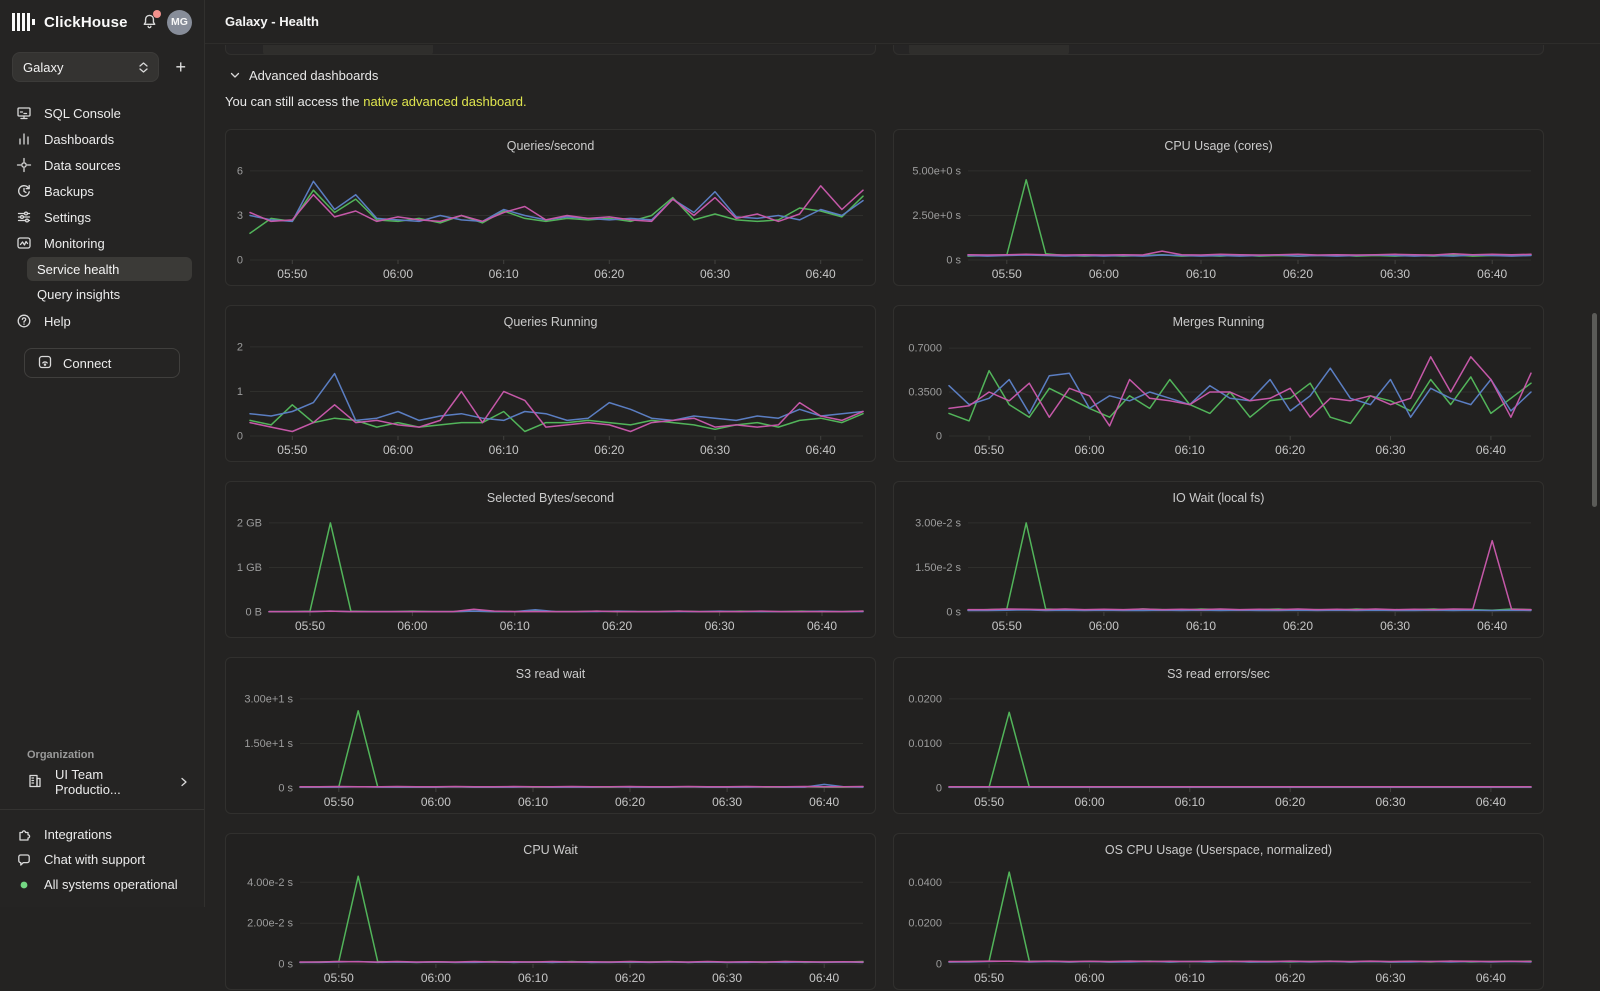  I want to click on svg-text: 1.50e-2 s, so click(938, 568).